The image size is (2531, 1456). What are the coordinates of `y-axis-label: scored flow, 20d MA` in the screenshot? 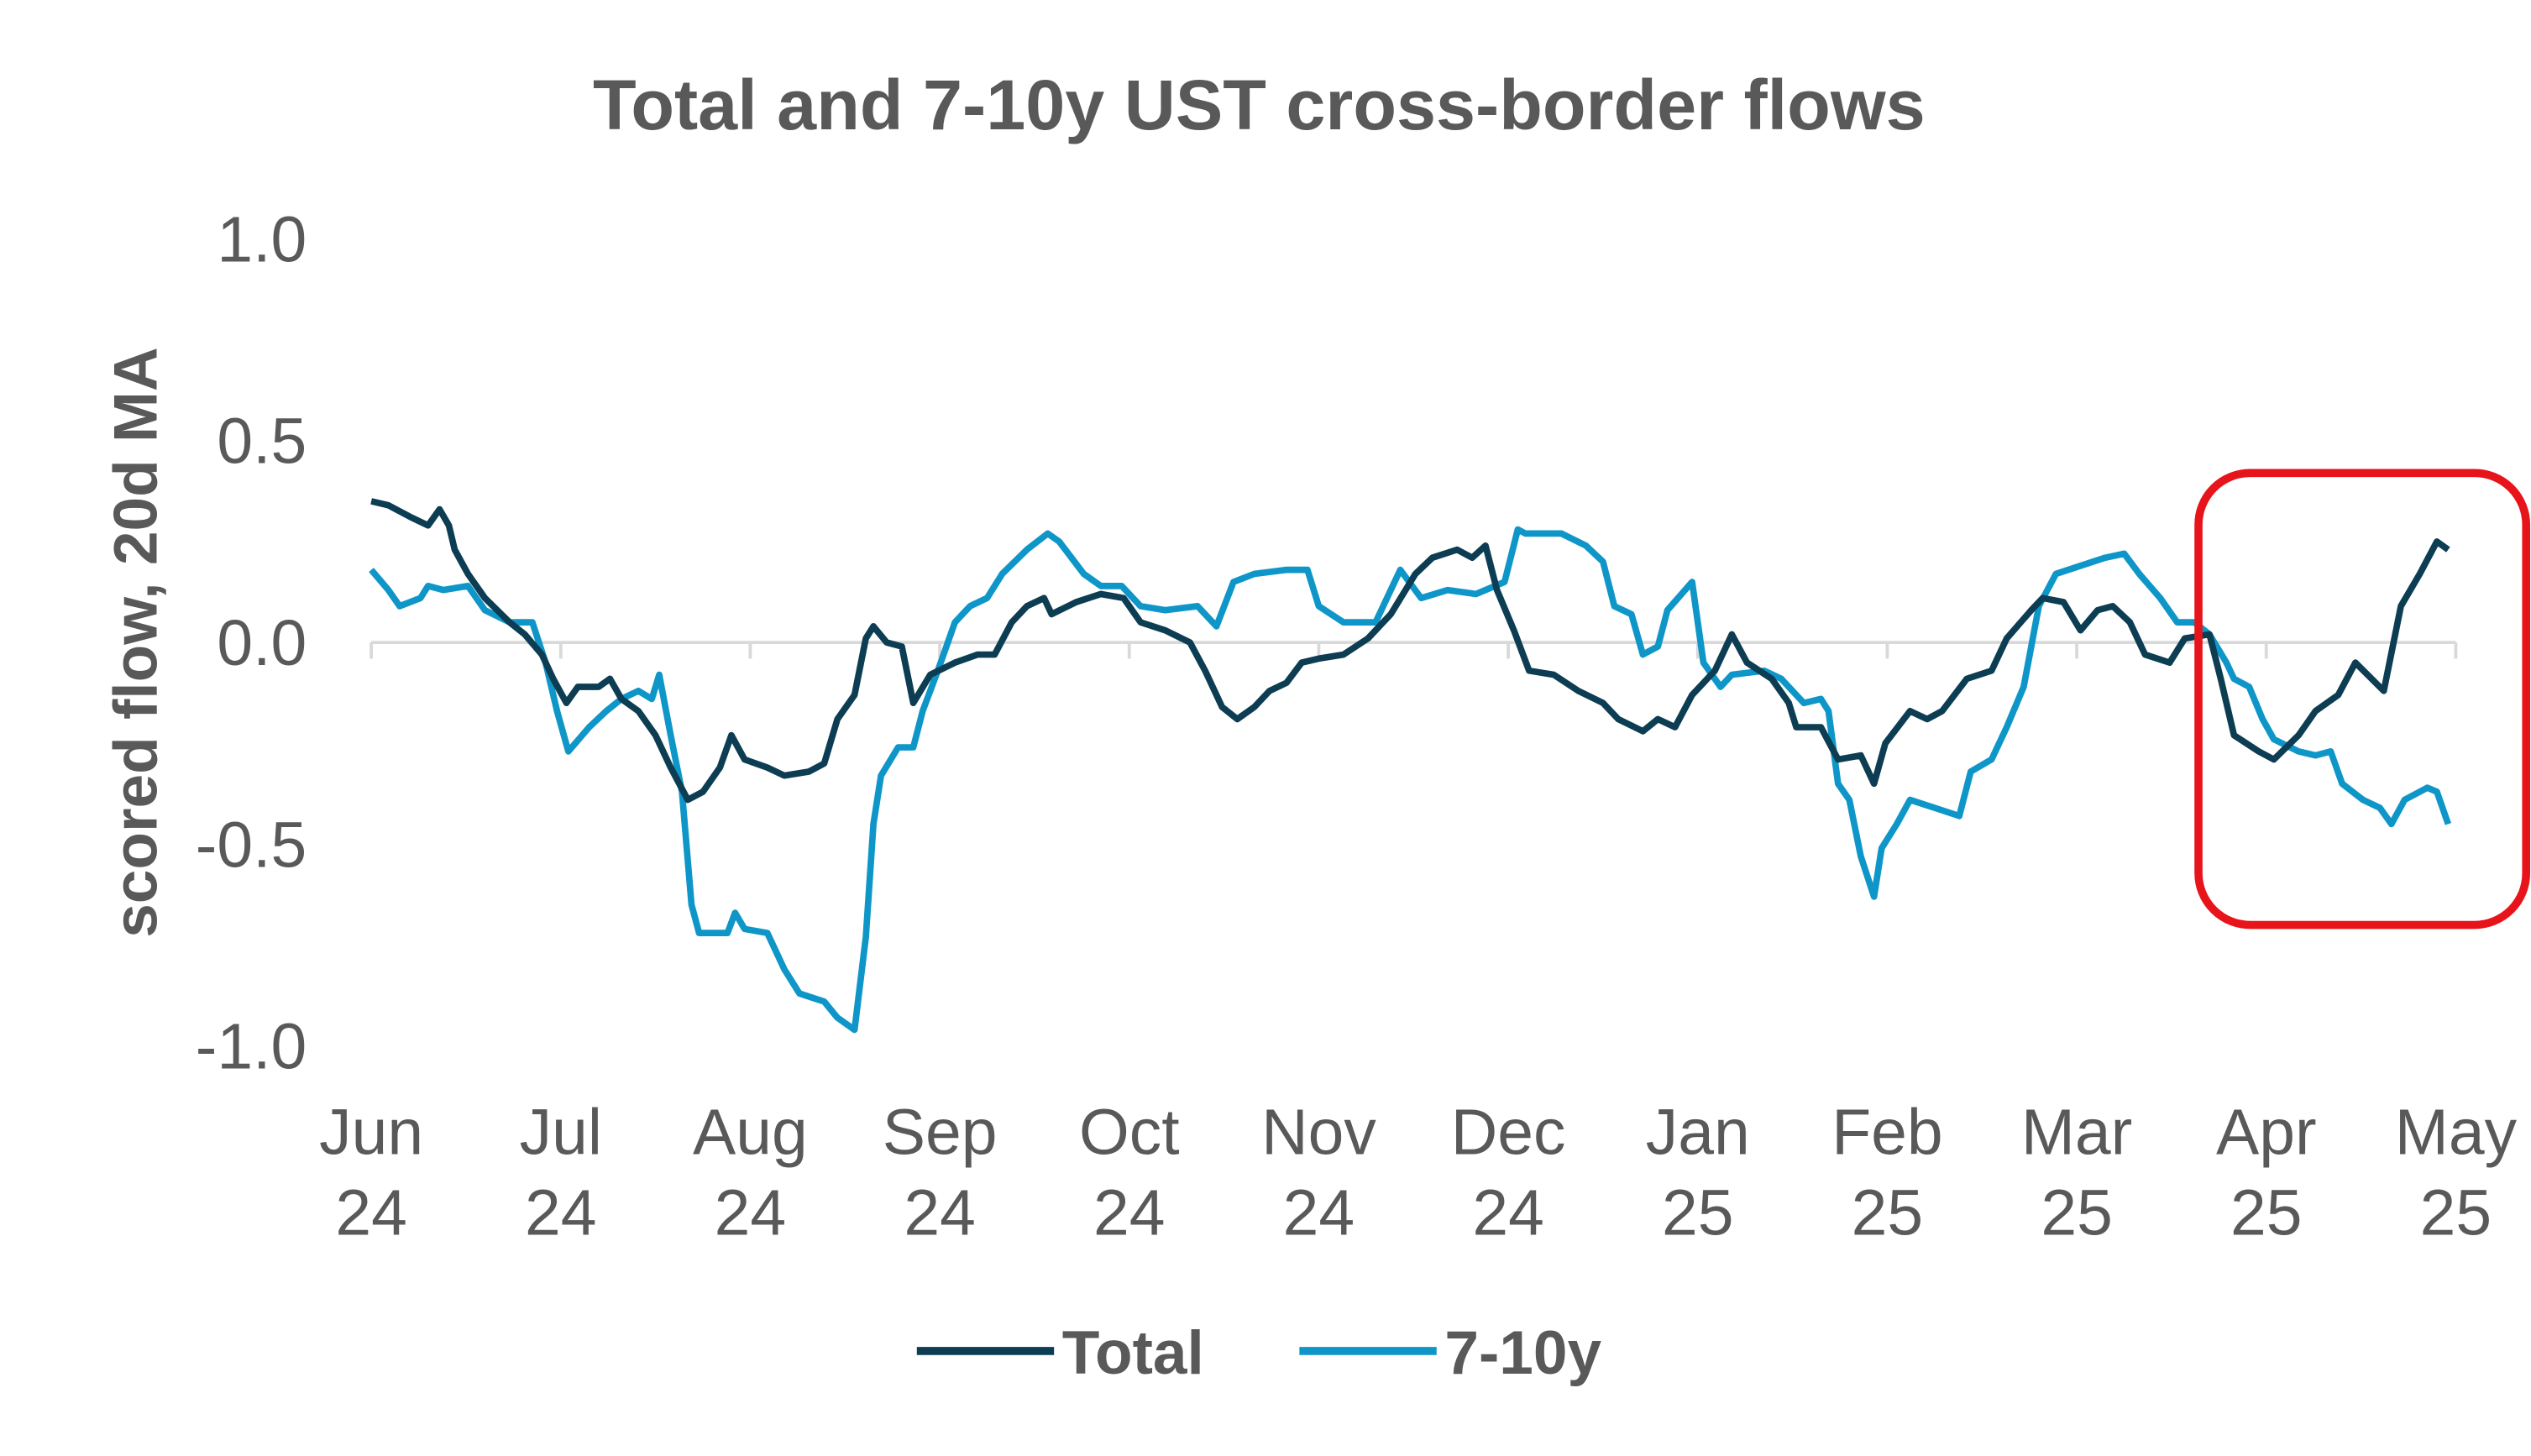 It's located at (136, 642).